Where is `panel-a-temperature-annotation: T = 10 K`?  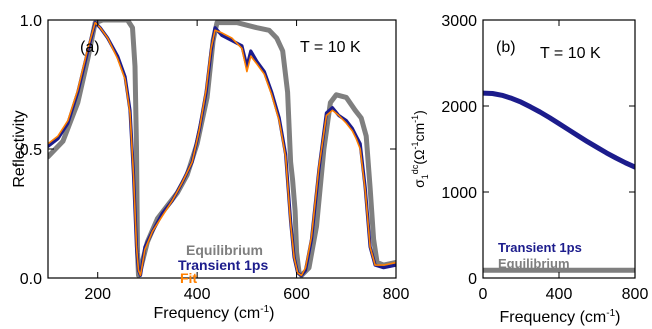 panel-a-temperature-annotation: T = 10 K is located at coordinates (330, 47).